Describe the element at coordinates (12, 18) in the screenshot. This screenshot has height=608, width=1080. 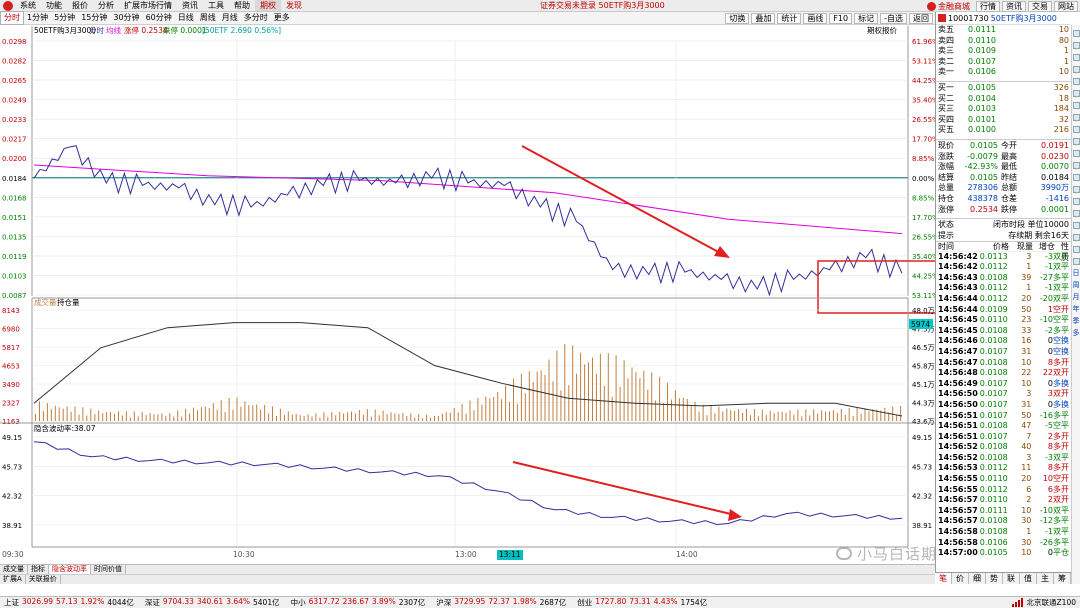
I see `period-intraday: 分时` at that location.